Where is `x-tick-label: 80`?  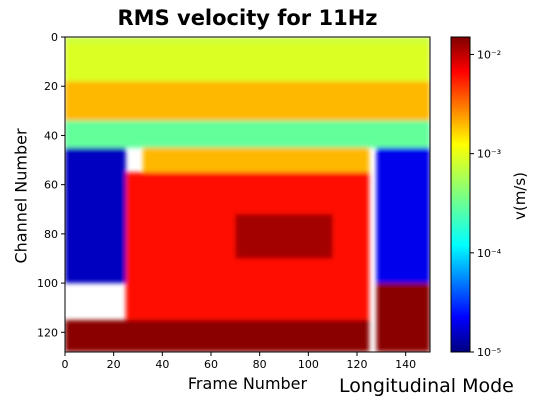 x-tick-label: 80 is located at coordinates (260, 364).